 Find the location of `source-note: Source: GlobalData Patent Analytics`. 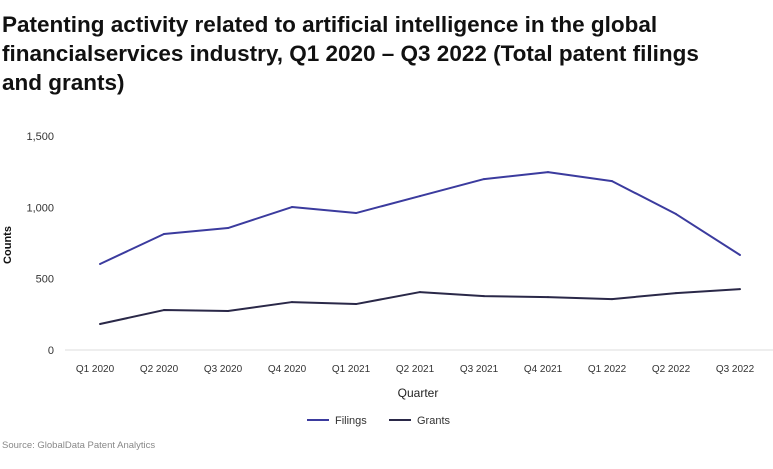

source-note: Source: GlobalData Patent Analytics is located at coordinates (79, 445).